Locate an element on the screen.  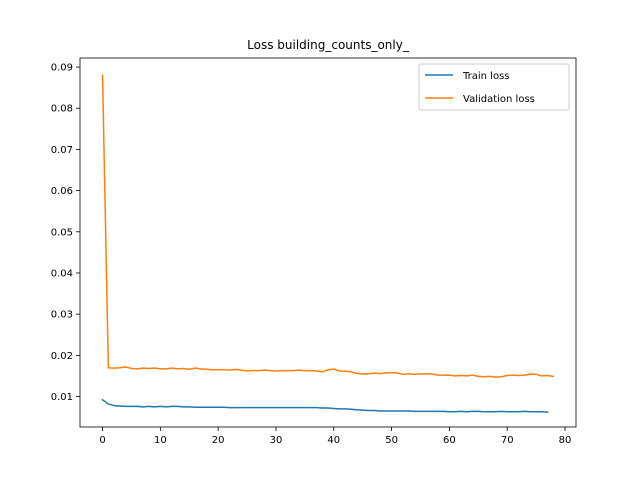
x-tick-label: 10 is located at coordinates (160, 440).